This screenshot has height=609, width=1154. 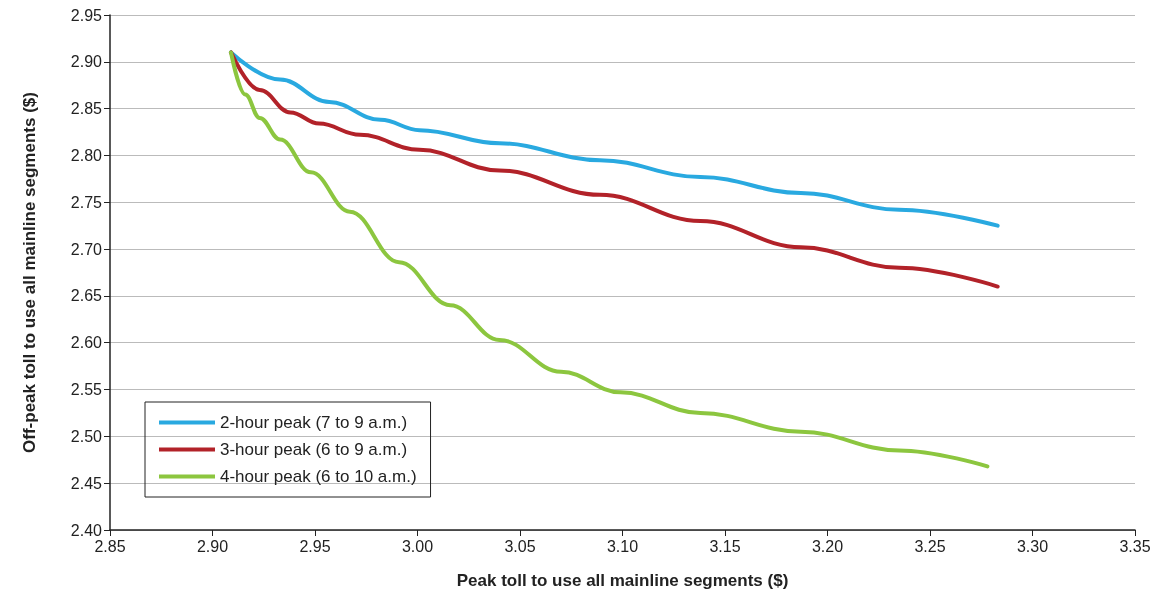 I want to click on y-tick-label: 2.65, so click(x=86, y=296).